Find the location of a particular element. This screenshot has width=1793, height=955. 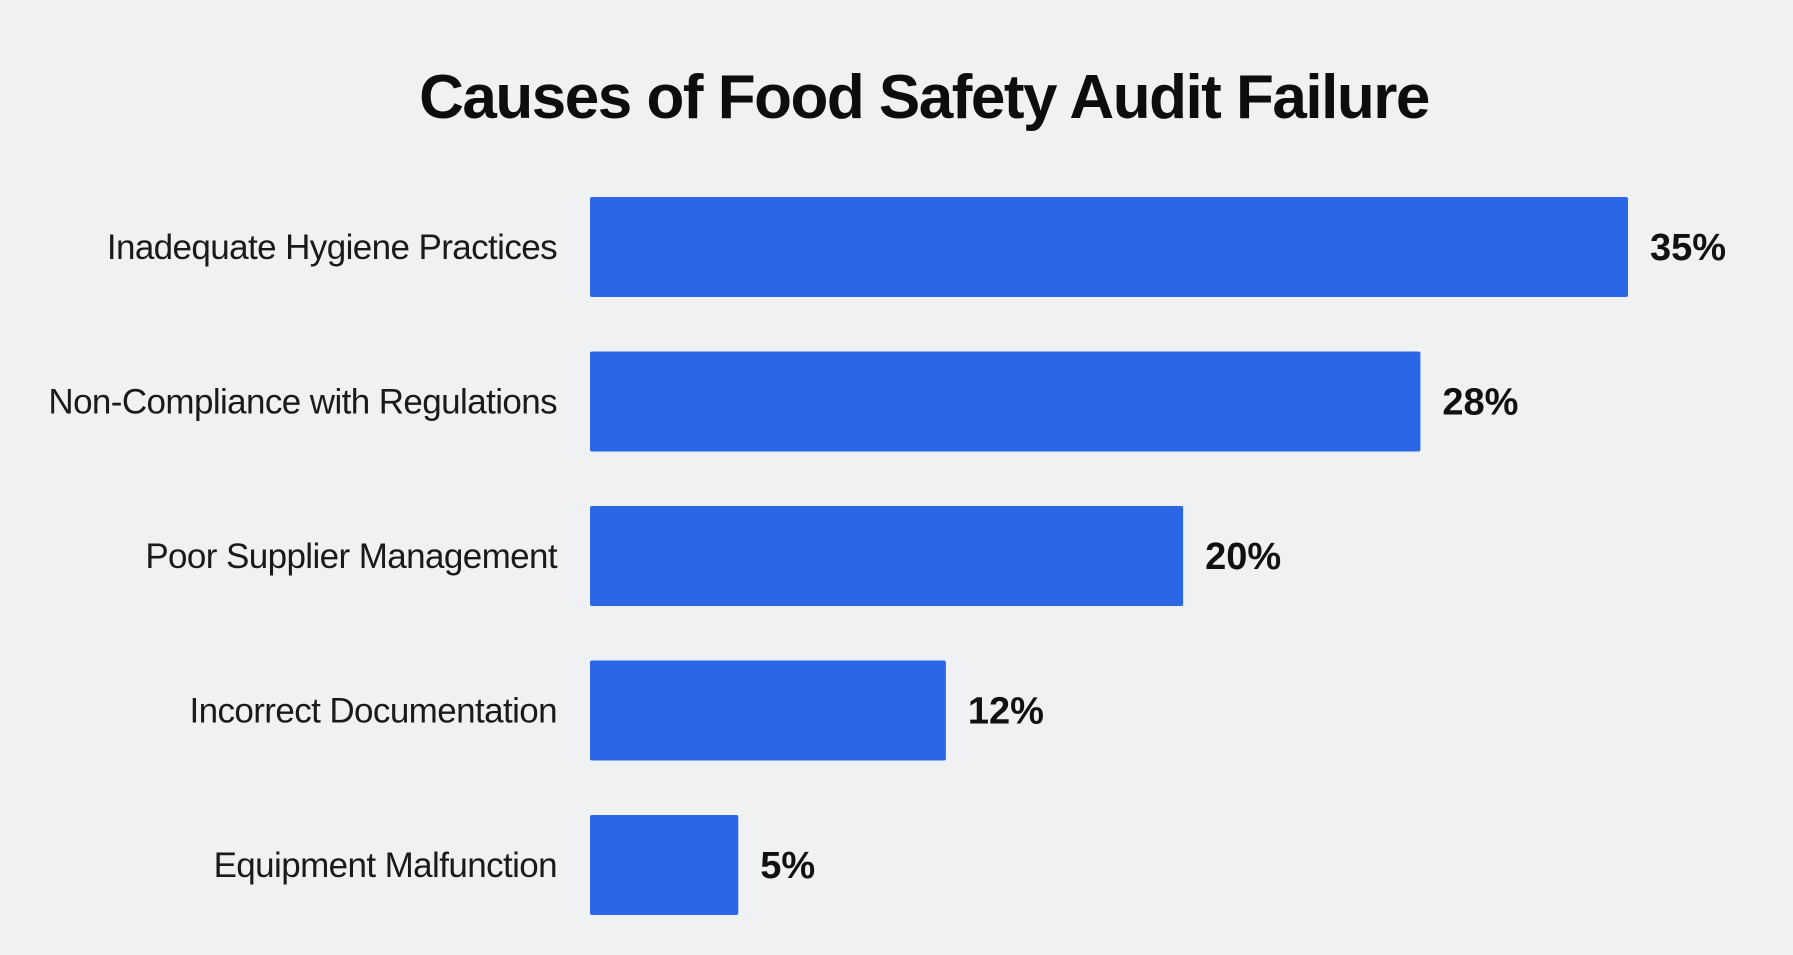

value-label: 28% is located at coordinates (1480, 403).